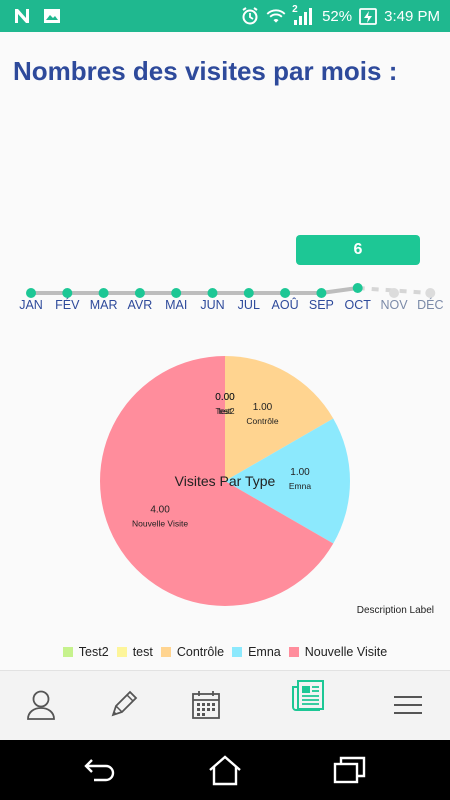 This screenshot has width=450, height=800. What do you see at coordinates (248, 305) in the screenshot?
I see `month-label: JUL` at bounding box center [248, 305].